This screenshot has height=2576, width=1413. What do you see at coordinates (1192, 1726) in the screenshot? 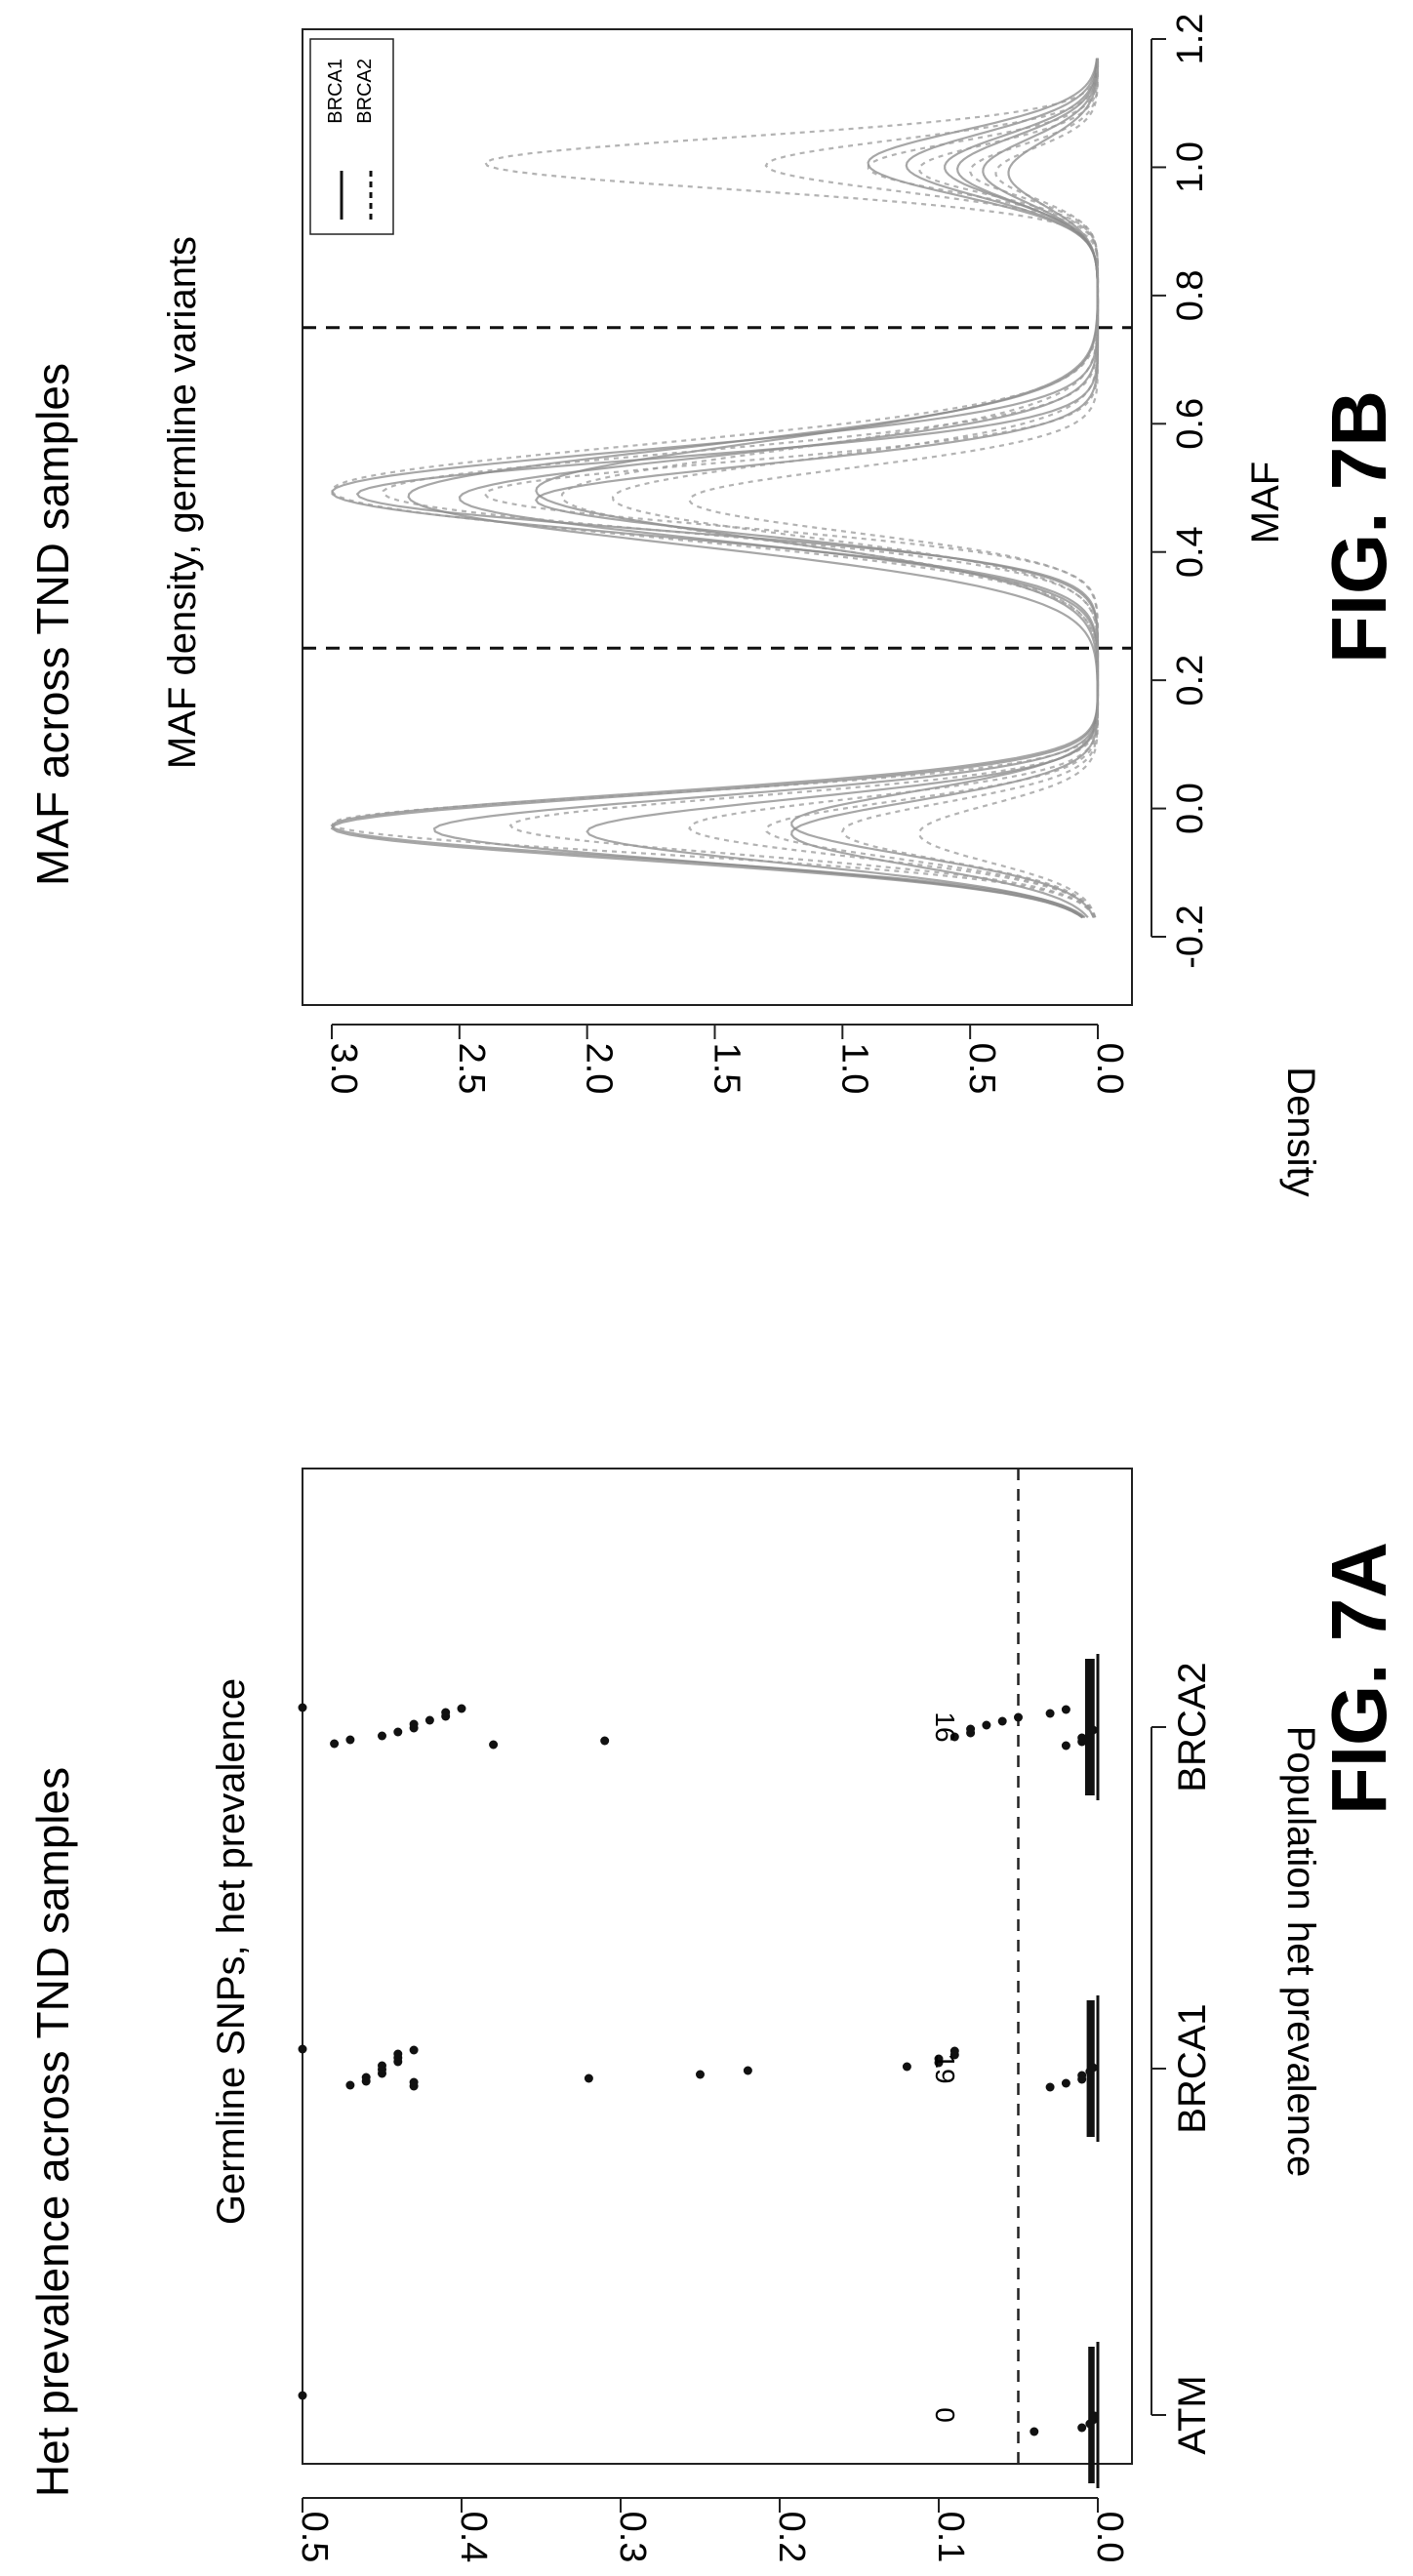
I see `figure-7a-category-label: BRCA2` at bounding box center [1192, 1726].